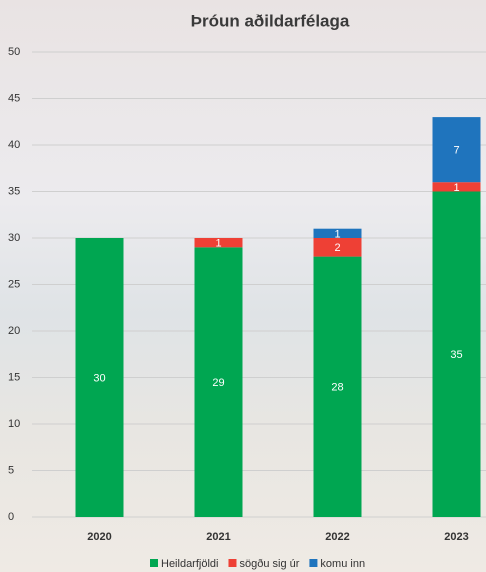  I want to click on y-tick-label: 45, so click(14, 98).